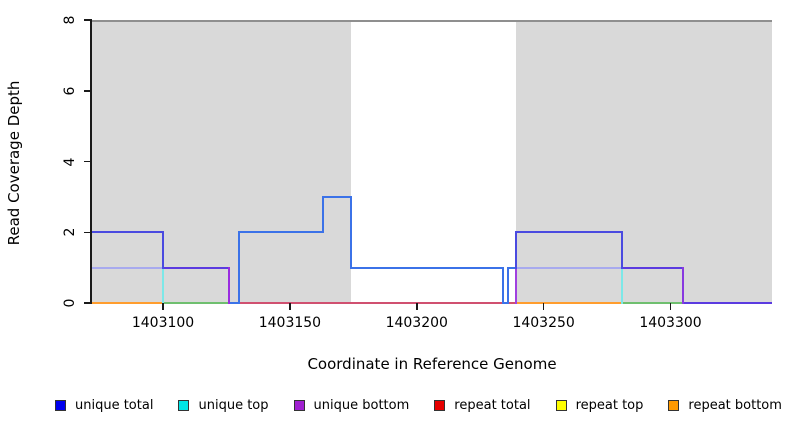  Describe the element at coordinates (492, 405) in the screenshot. I see `legend-label: repeat total` at that location.